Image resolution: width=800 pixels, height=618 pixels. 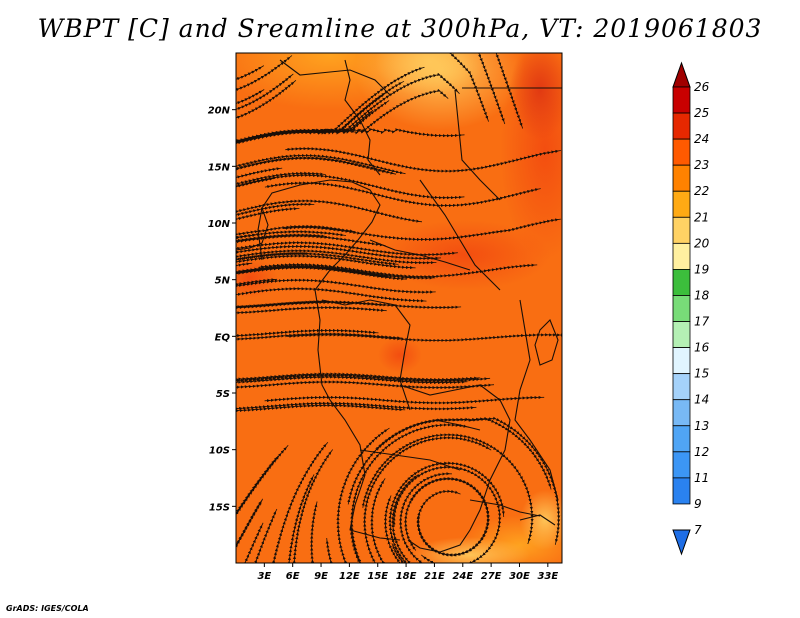 I want to click on lat-label: 5N, so click(x=223, y=281).